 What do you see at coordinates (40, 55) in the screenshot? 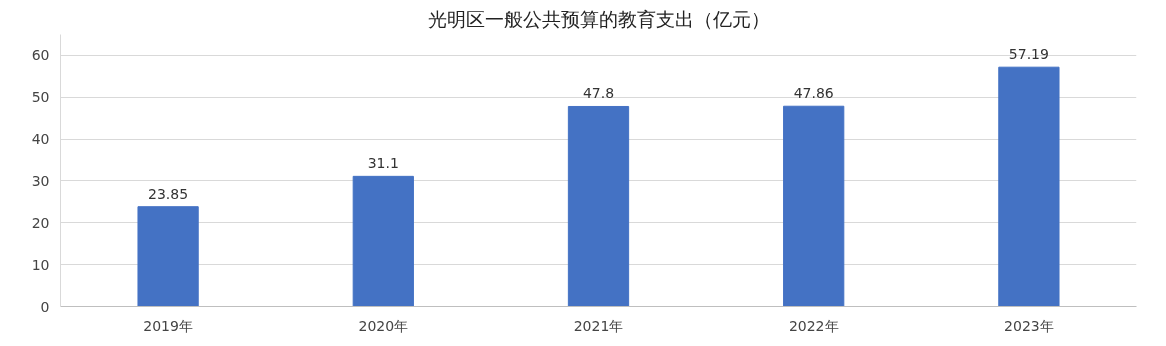
I see `y-tick-label: 60` at bounding box center [40, 55].